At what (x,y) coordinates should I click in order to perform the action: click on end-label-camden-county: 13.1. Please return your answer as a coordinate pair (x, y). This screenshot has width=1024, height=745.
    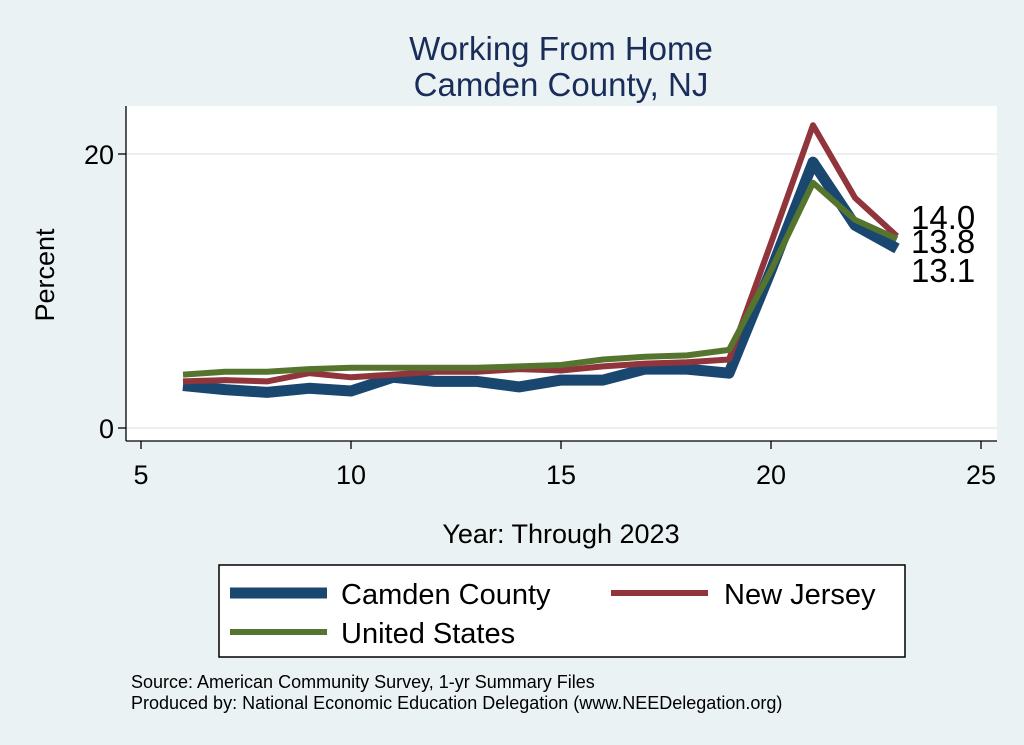
    Looking at the image, I should click on (943, 270).